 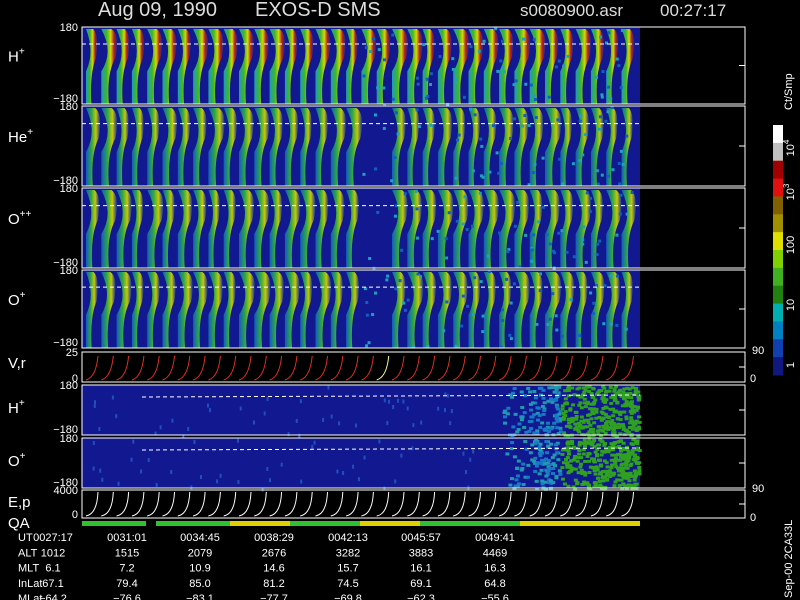 I want to click on table-value: 1012, so click(x=53, y=553).